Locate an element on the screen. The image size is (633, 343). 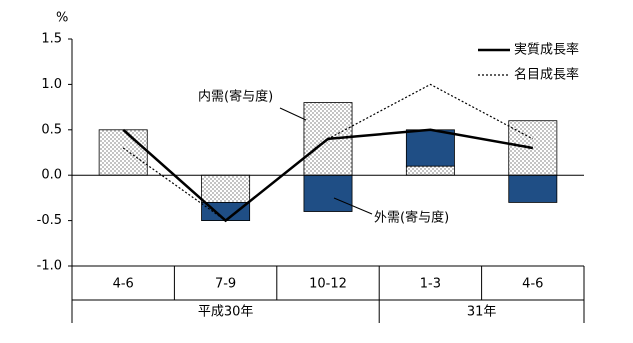
y-tick-label: -1.0 is located at coordinates (49, 266).